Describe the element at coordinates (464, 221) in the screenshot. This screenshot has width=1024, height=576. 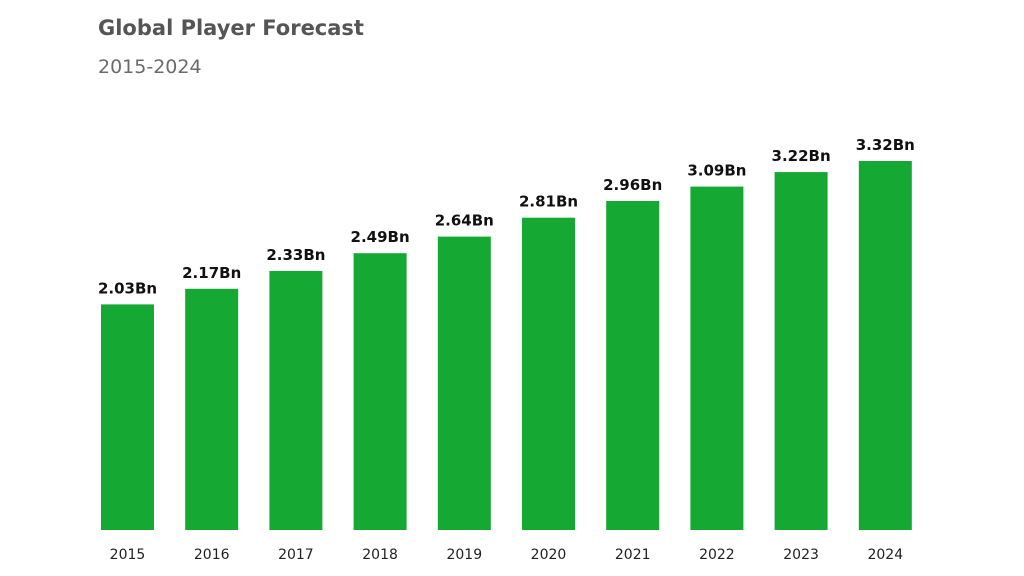
I see `data-label-2019: 2.64Bn` at that location.